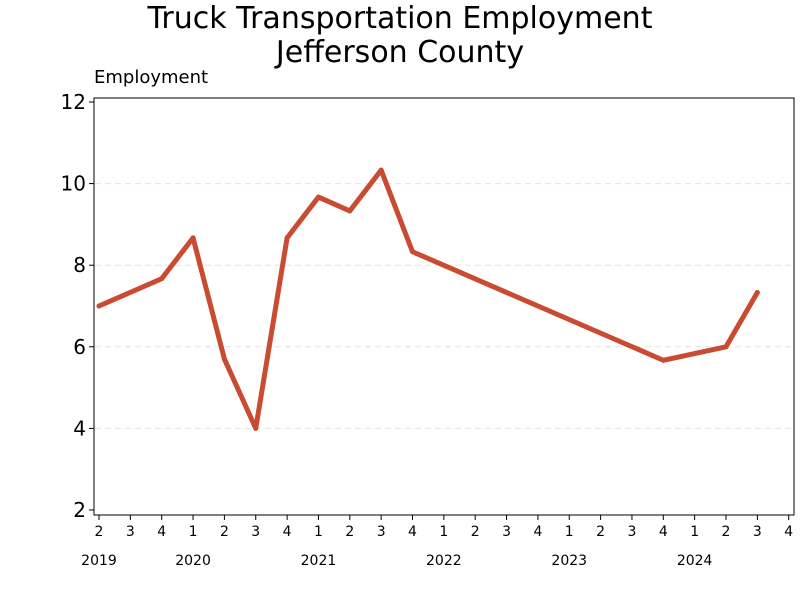 The image size is (800, 600). Describe the element at coordinates (400, 18) in the screenshot. I see `chart-title-line-1: Truck Transportation Employment` at that location.